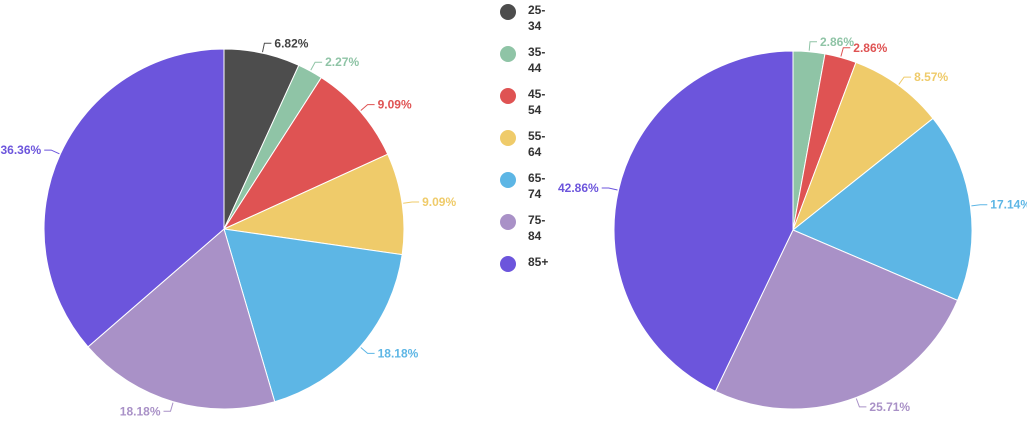 This screenshot has width=1027, height=428. Describe the element at coordinates (525, 191) in the screenshot. I see `legend-item-65-74: 65-74` at that location.